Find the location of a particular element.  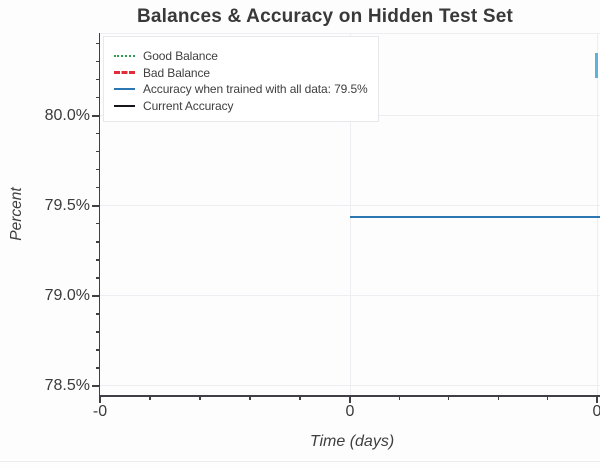

legend-swatch-current-accuracy is located at coordinates (124, 105).